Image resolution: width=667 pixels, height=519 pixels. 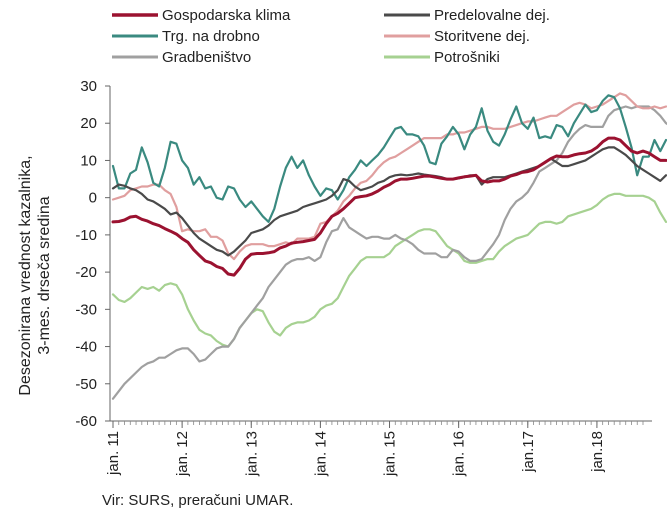 I want to click on x-tick-label: jan. 16, so click(x=459, y=454).